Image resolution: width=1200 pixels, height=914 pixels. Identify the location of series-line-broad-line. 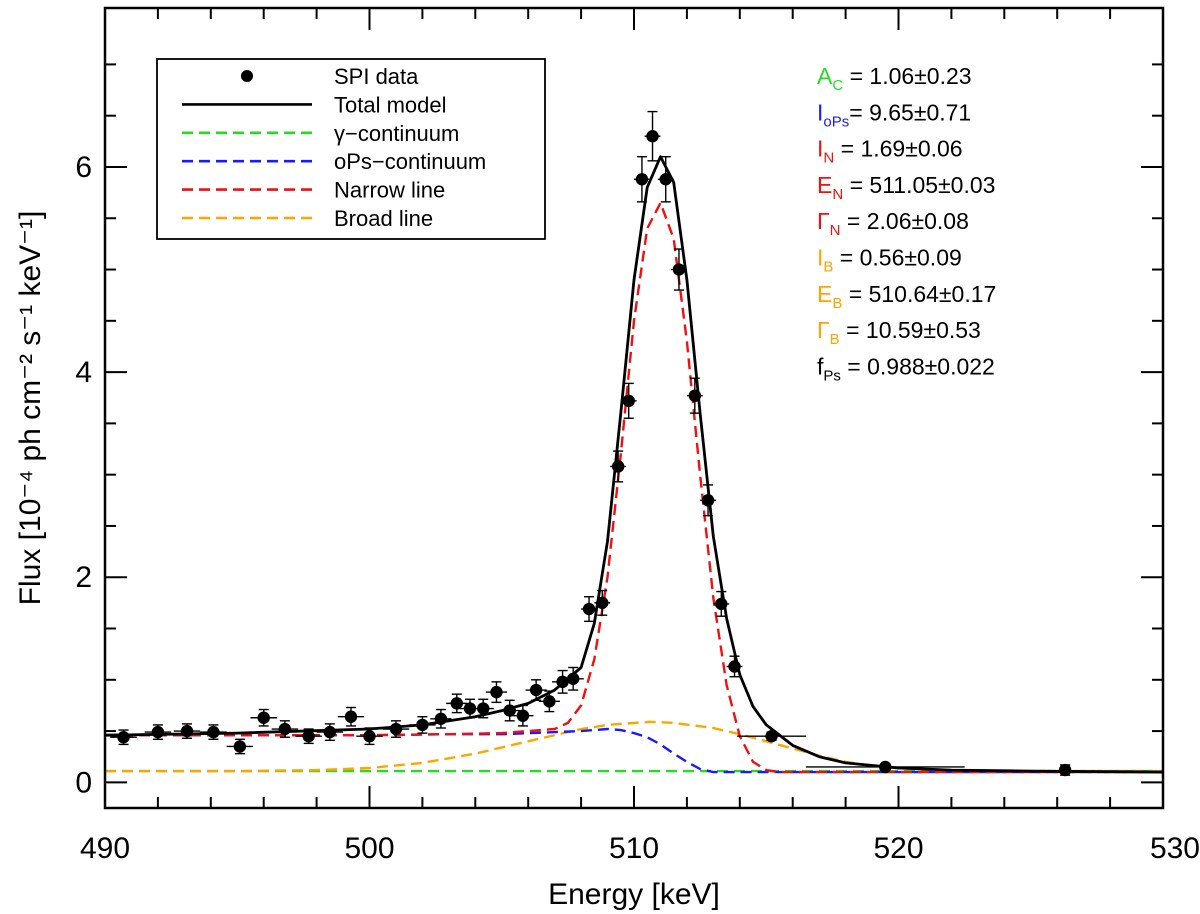
(634, 746).